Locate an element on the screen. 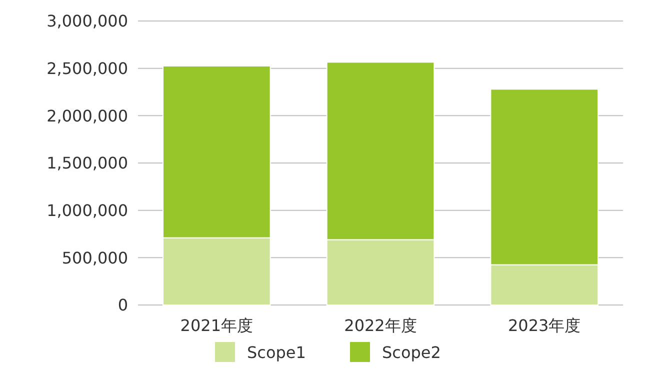 The image size is (660, 380). y-tick-label: 1,000,000 is located at coordinates (87, 210).